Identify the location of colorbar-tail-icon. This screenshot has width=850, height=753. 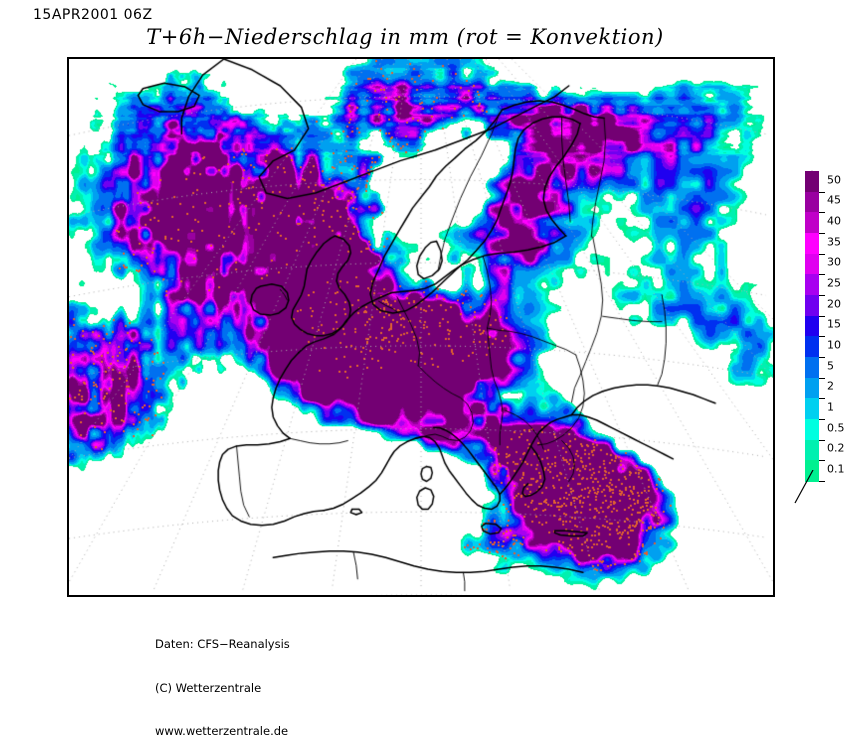
(804, 487).